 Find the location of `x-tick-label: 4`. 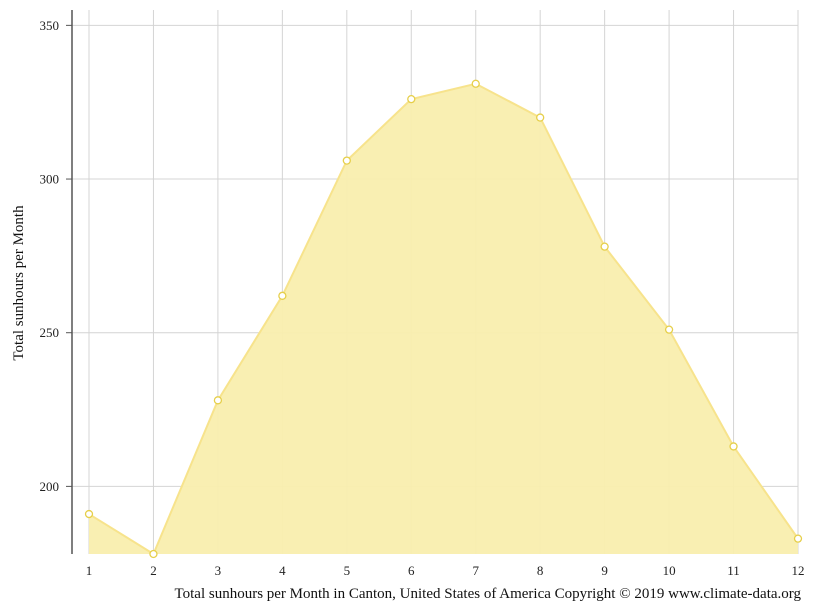

x-tick-label: 4 is located at coordinates (282, 570).